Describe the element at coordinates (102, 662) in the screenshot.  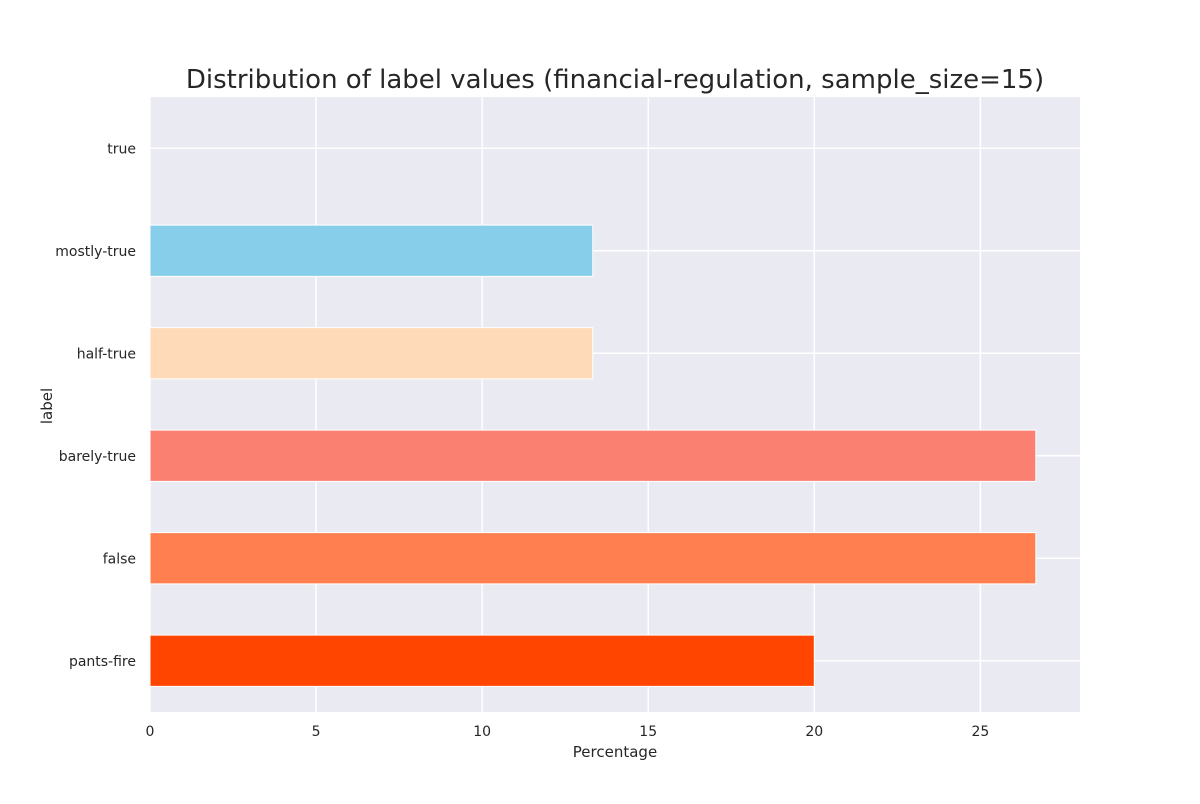
I see `y-tick-label: pants-fire` at that location.